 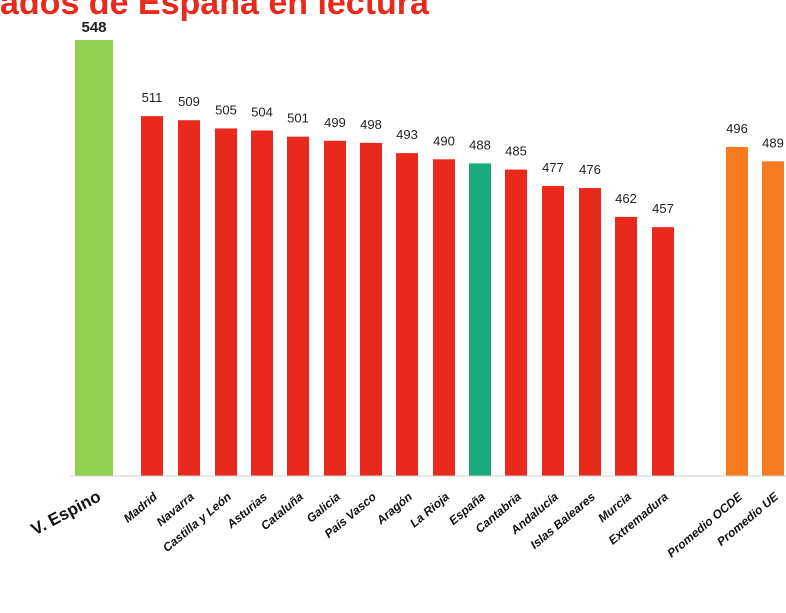 What do you see at coordinates (262, 303) in the screenshot?
I see `bar-asturias` at bounding box center [262, 303].